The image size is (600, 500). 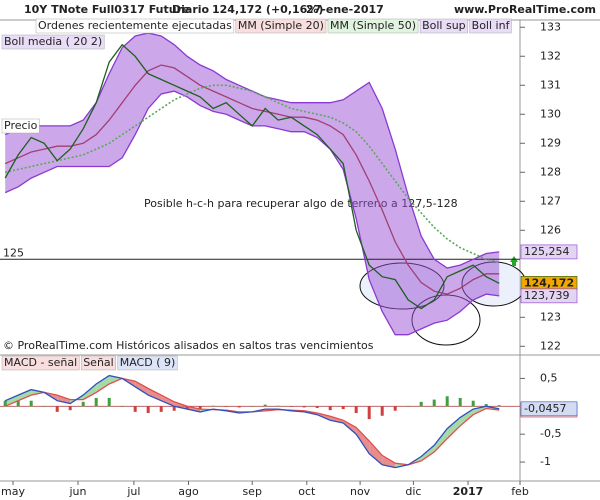 What do you see at coordinates (514, 261) in the screenshot?
I see `arrow-icon` at bounding box center [514, 261].